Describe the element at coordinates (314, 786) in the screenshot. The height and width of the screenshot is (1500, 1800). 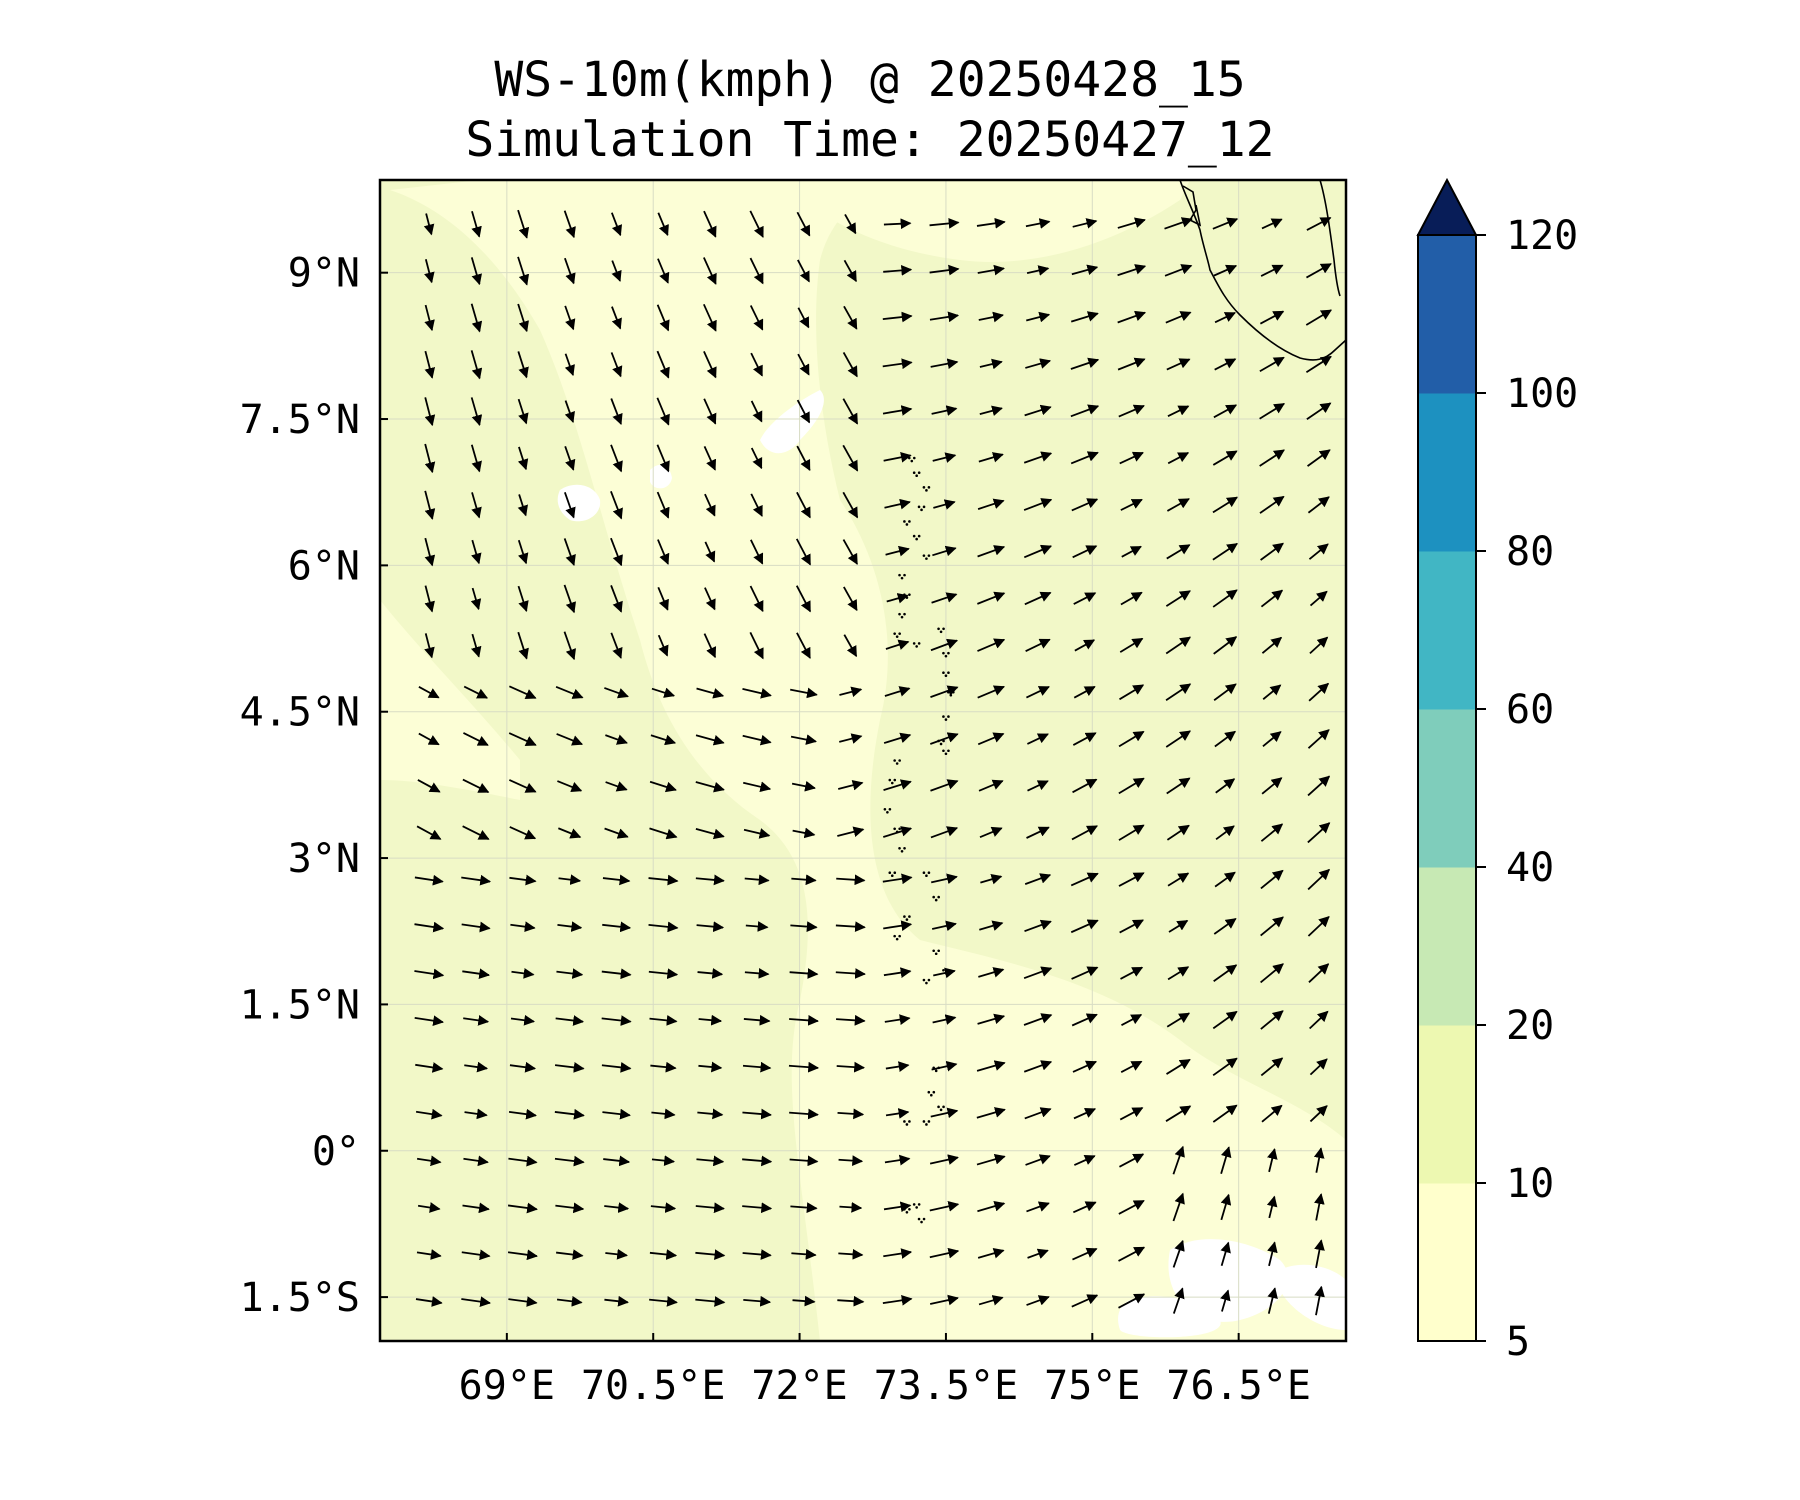
I see `latitude-axis: 9°N 7.5°N 6°N 4.5°N 3°N 1.5°N 0° 1.5°S` at that location.